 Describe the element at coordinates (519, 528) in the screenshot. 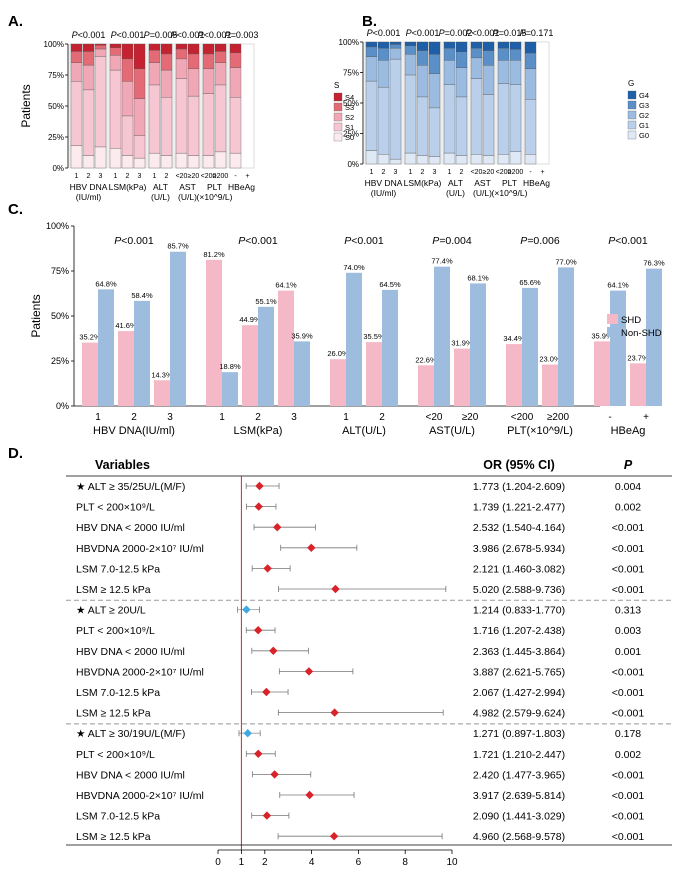

I see `or-ci-text: 2.532 (1.540-4.164)` at that location.